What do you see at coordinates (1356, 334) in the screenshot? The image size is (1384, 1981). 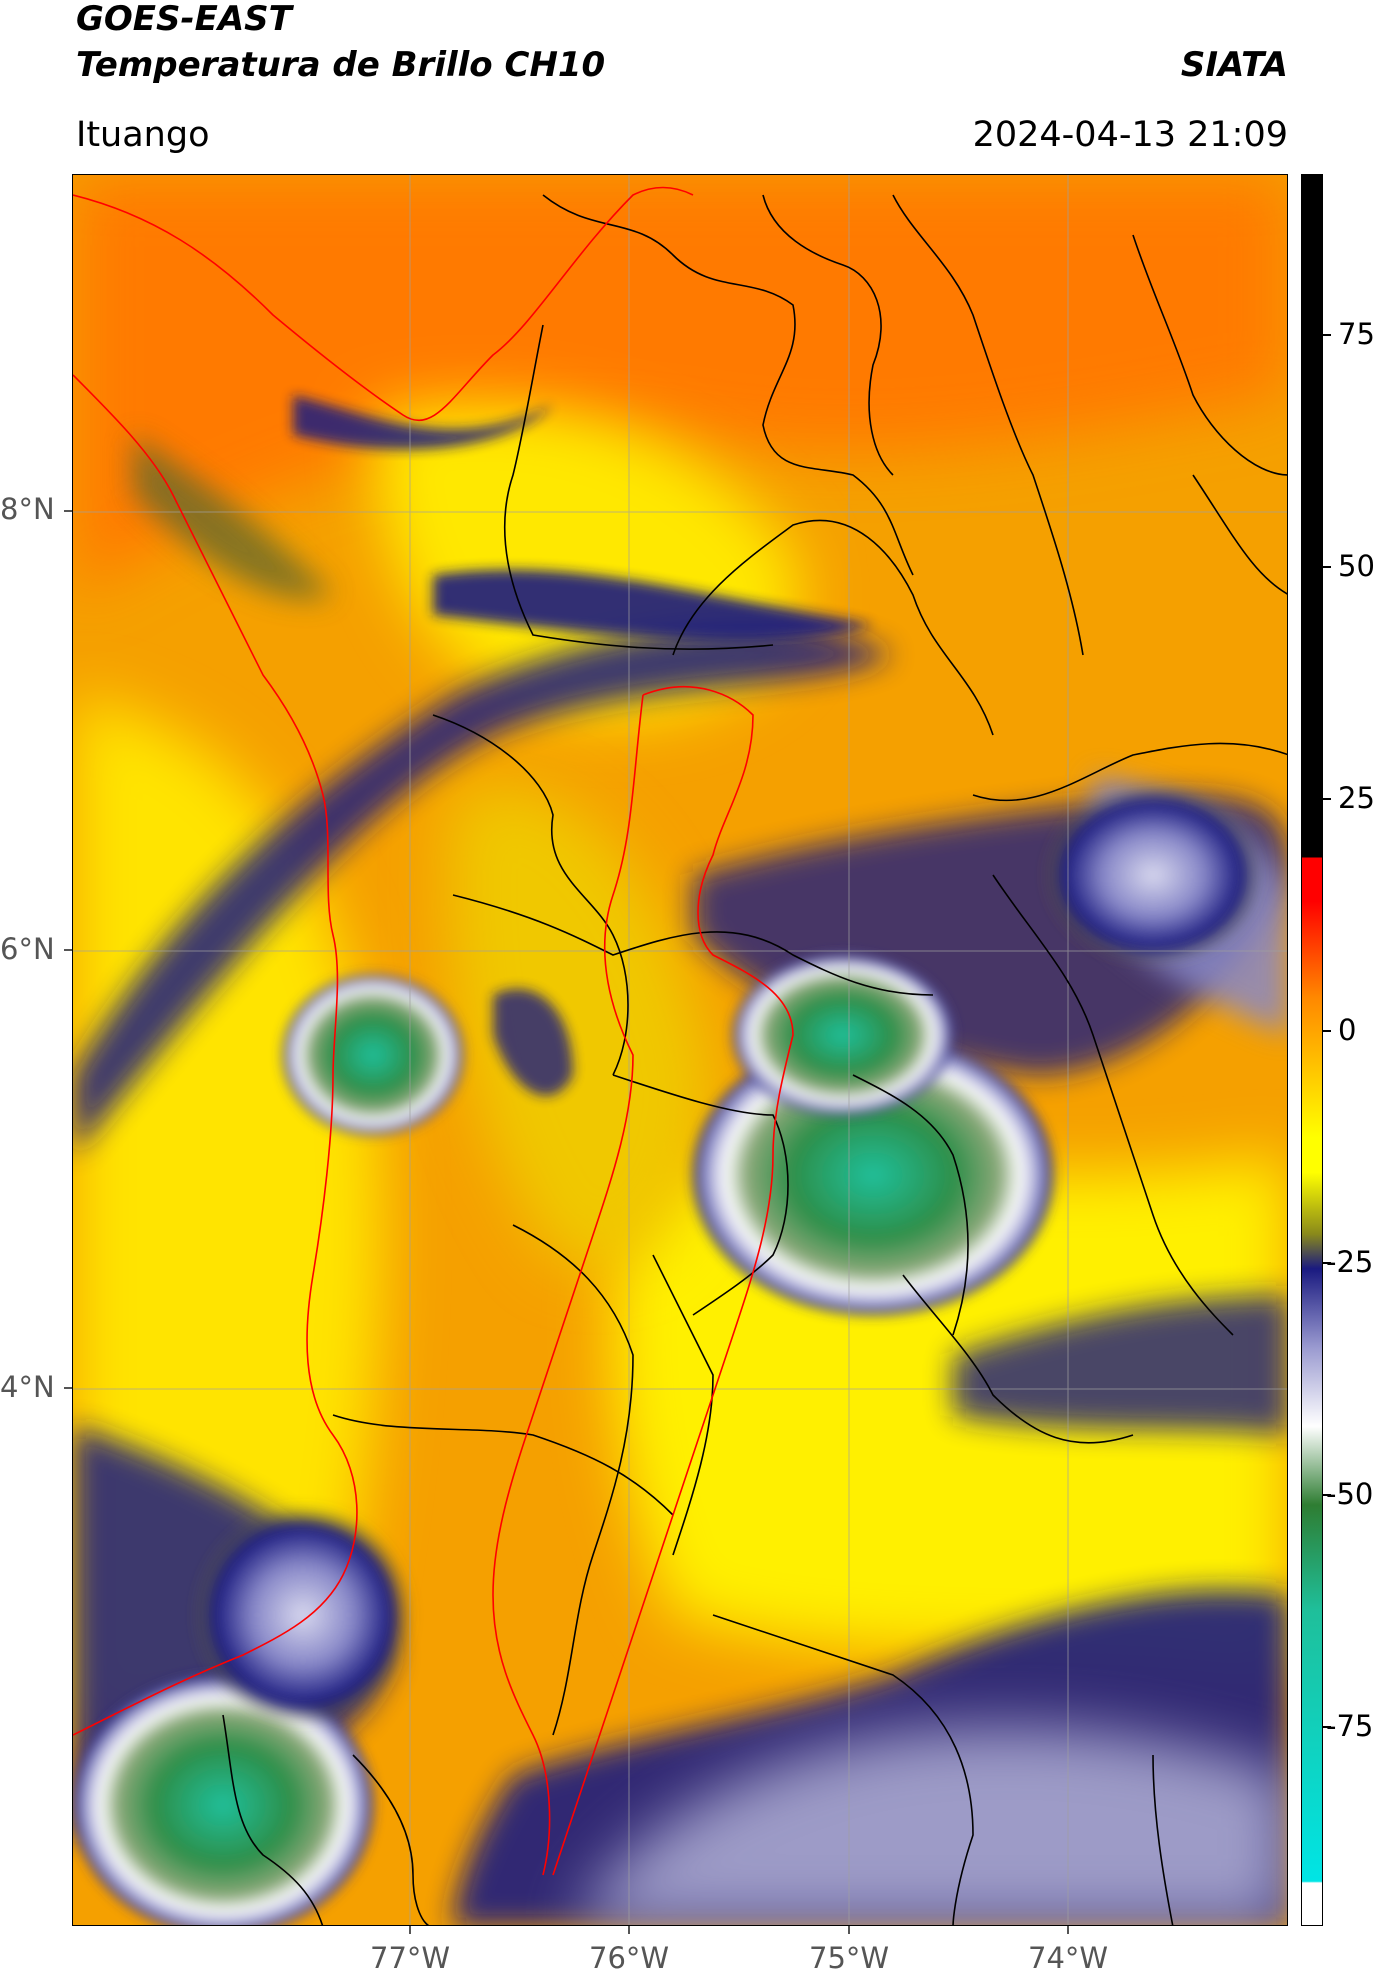 I see `colorbar-label-75: 75` at bounding box center [1356, 334].